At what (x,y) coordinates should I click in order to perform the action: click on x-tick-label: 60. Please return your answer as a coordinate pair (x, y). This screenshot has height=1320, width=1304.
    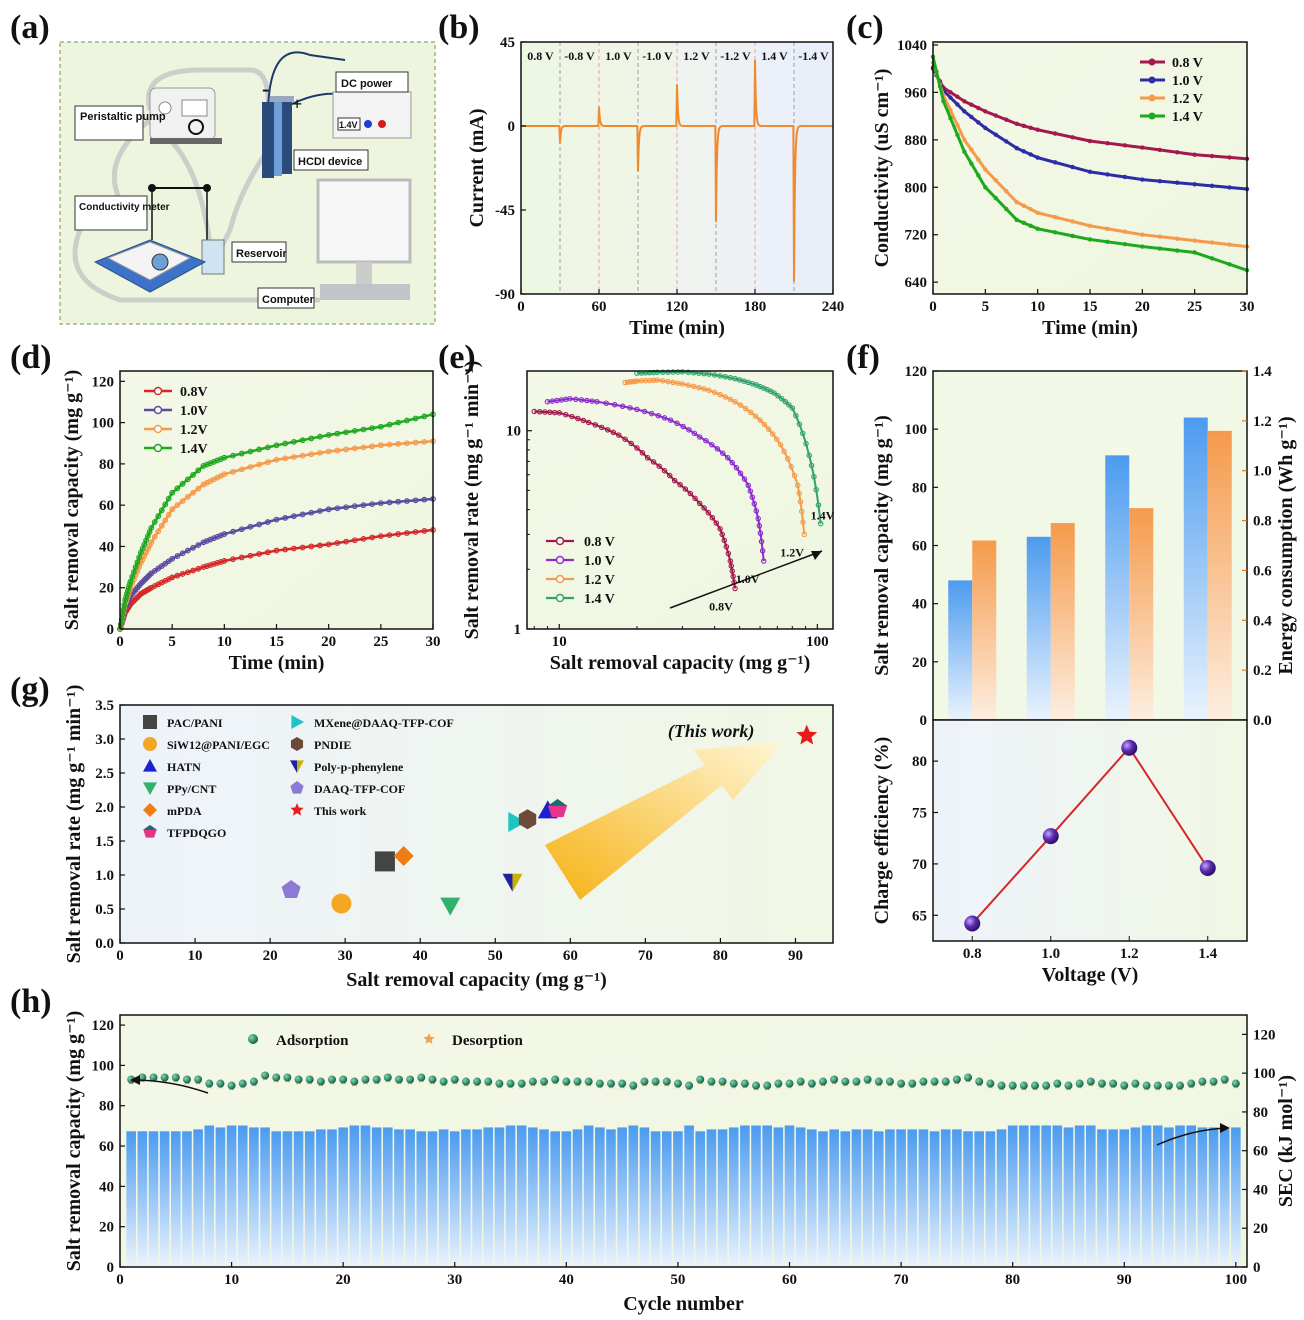
    Looking at the image, I should click on (570, 956).